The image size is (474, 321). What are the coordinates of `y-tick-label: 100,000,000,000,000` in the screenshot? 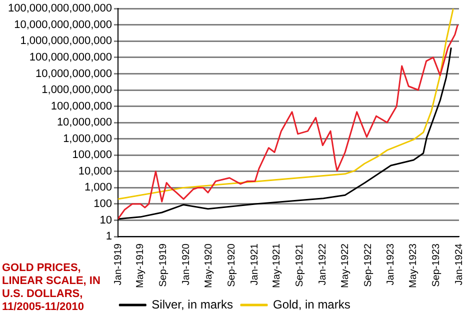 It's located at (60, 8).